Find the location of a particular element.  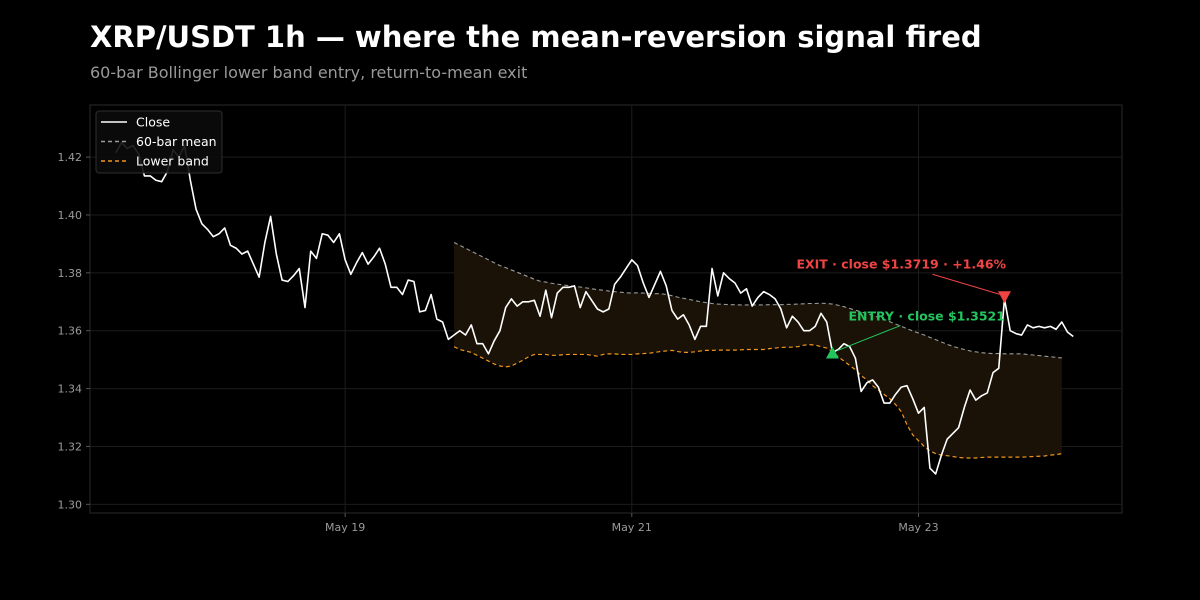

y-tick-label: 1.38 is located at coordinates (70, 273).